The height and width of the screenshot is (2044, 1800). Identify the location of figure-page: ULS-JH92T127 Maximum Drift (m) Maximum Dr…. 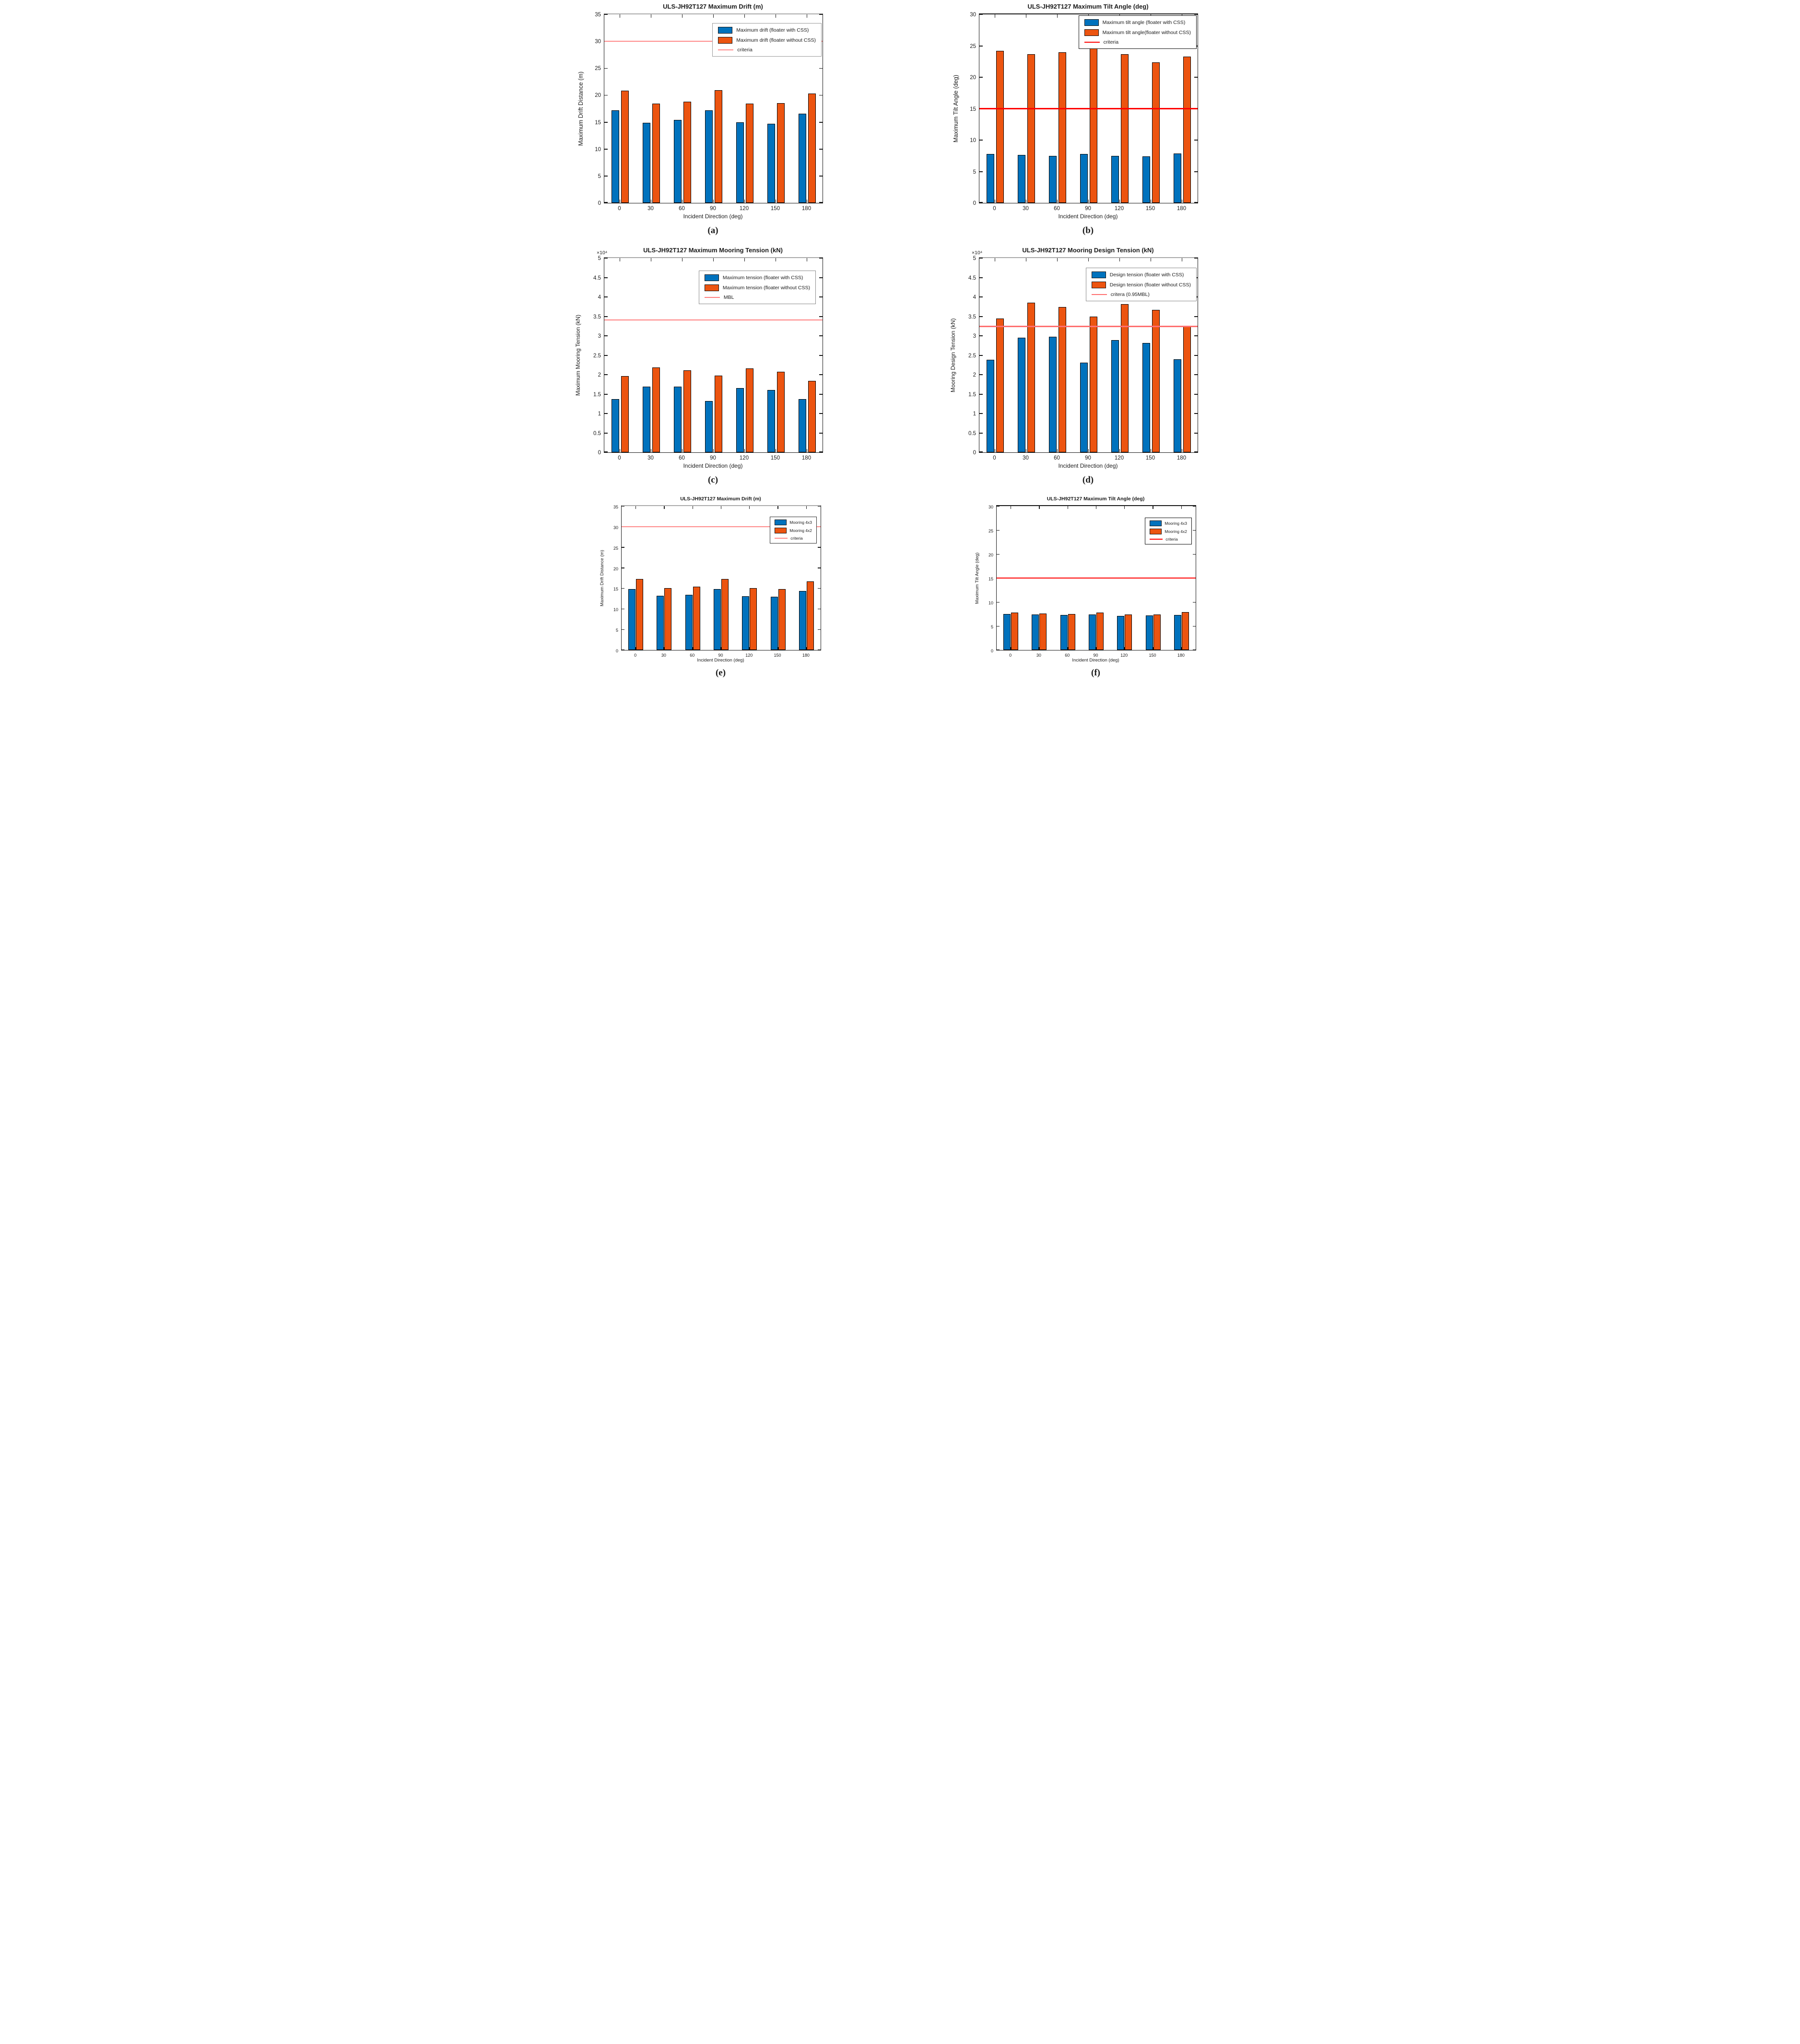
(887, 342).